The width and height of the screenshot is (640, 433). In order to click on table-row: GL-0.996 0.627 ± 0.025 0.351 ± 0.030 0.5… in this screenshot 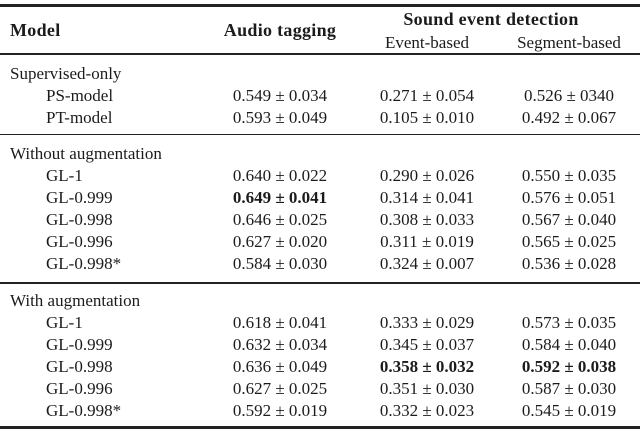, I will do `click(320, 389)`.